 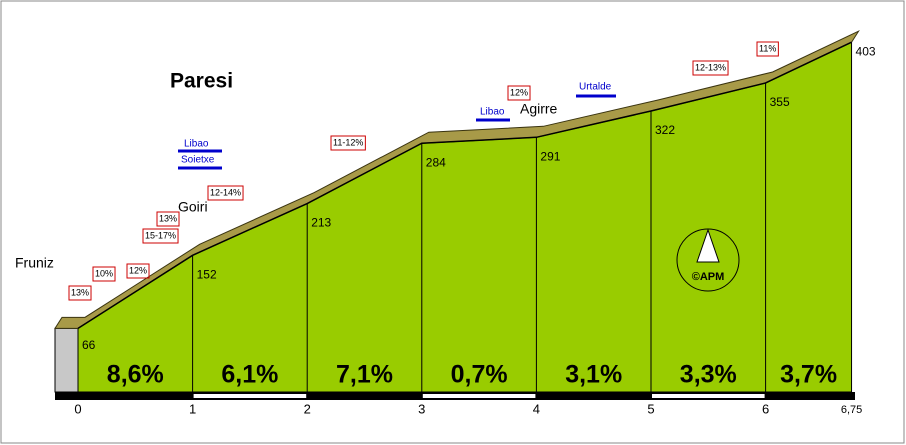 What do you see at coordinates (421, 408) in the screenshot?
I see `x-tick-label: 3` at bounding box center [421, 408].